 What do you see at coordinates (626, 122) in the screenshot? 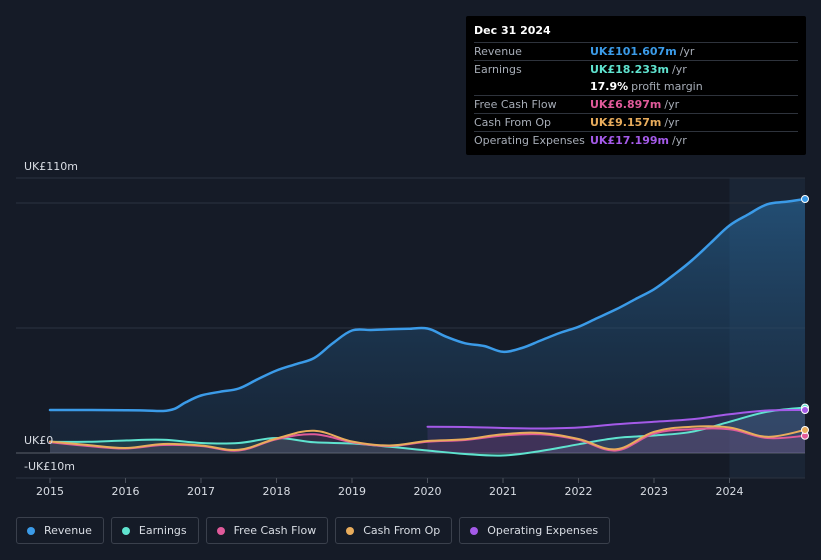
I see `tooltip-row-value: UK£9.157m` at bounding box center [626, 122].